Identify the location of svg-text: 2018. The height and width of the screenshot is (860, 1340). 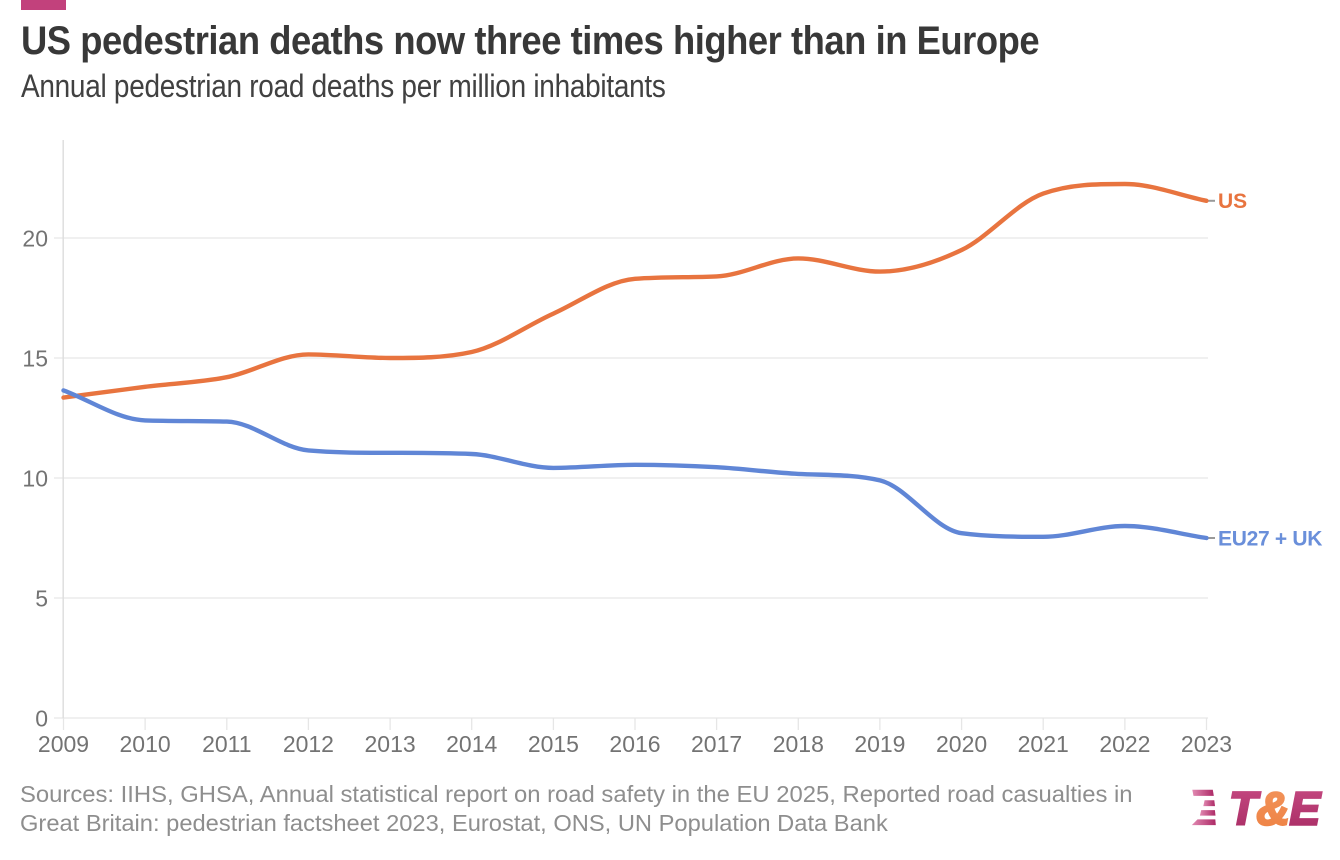
(798, 744).